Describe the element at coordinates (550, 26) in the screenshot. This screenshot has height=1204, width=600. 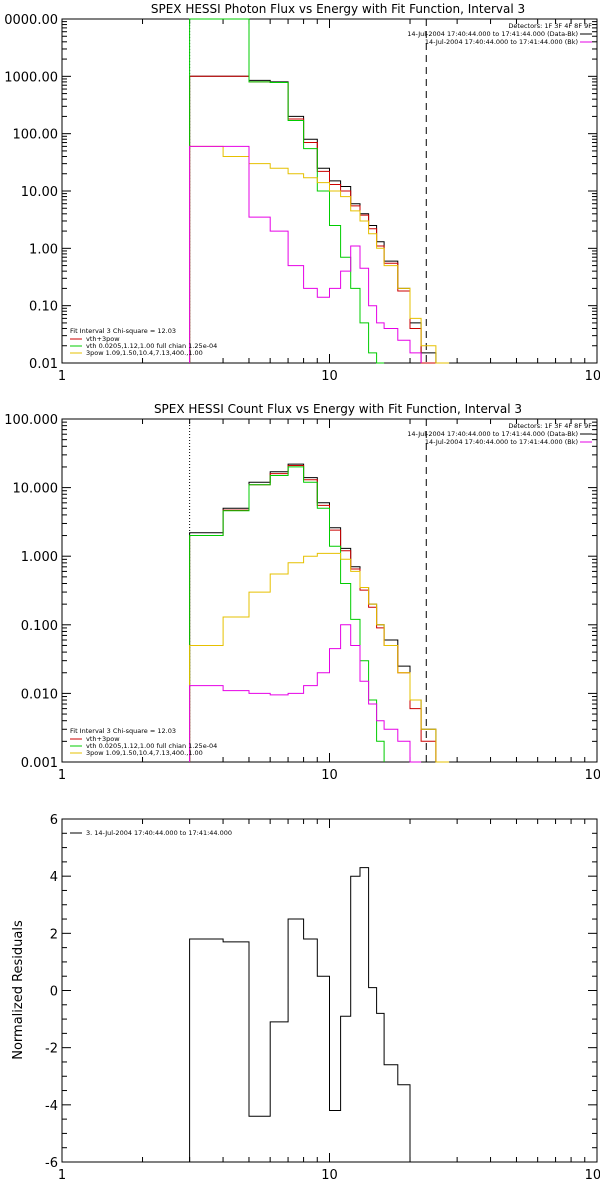
I see `photon-detectors-text: Detectors: 1F 3F 4F 8F 9F` at that location.